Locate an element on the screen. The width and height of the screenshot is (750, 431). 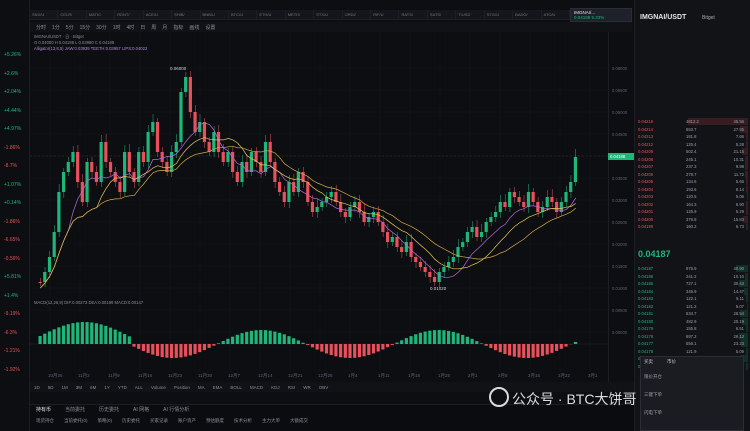
ticker-tab: ACE/U is located at coordinates (158, 14).